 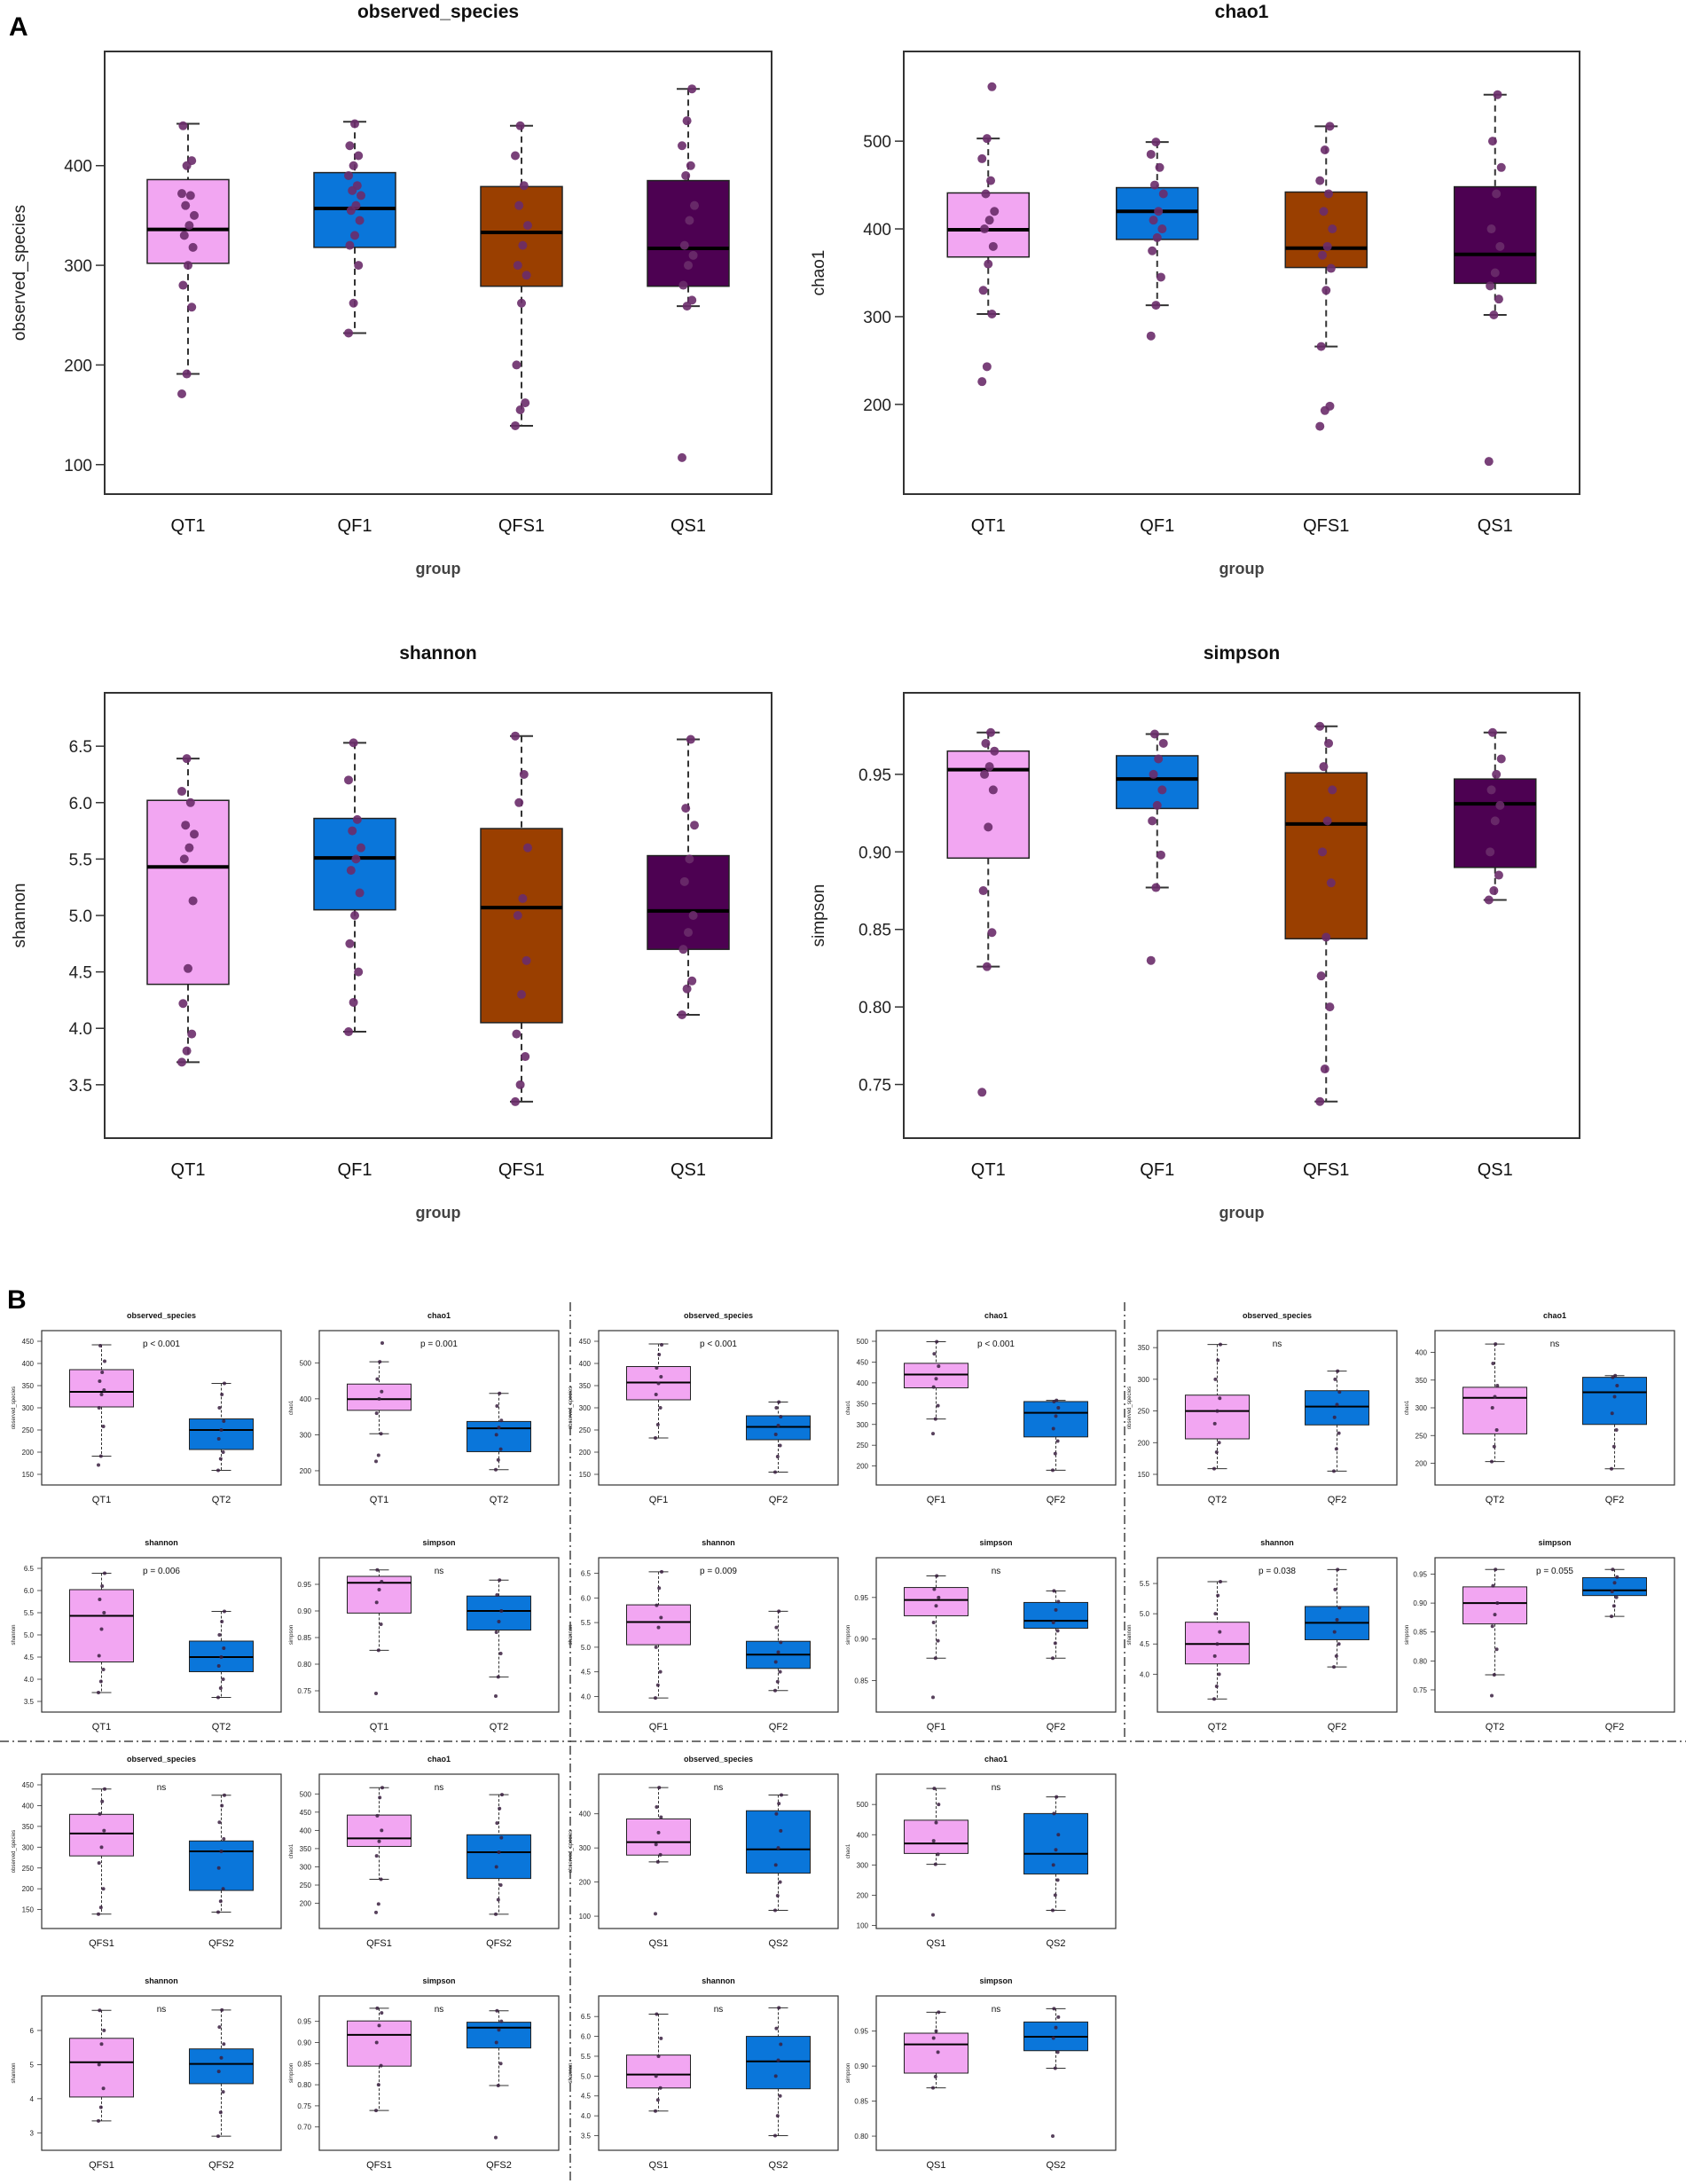 What do you see at coordinates (1277, 1571) in the screenshot?
I see `significance-label: p = 0.038` at bounding box center [1277, 1571].